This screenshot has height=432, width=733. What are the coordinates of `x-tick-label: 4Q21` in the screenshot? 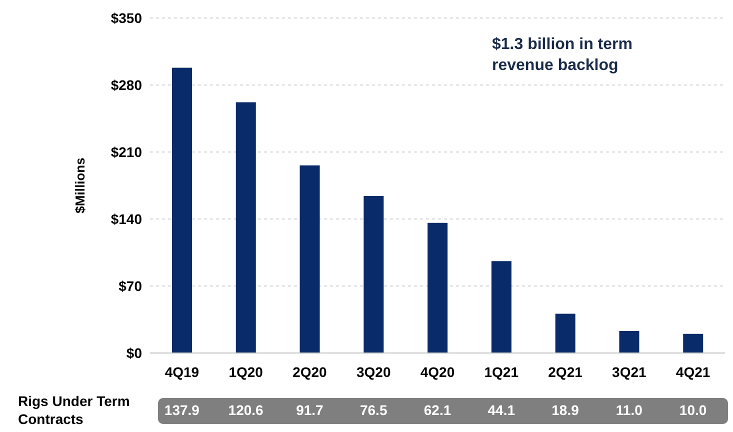 It's located at (693, 372).